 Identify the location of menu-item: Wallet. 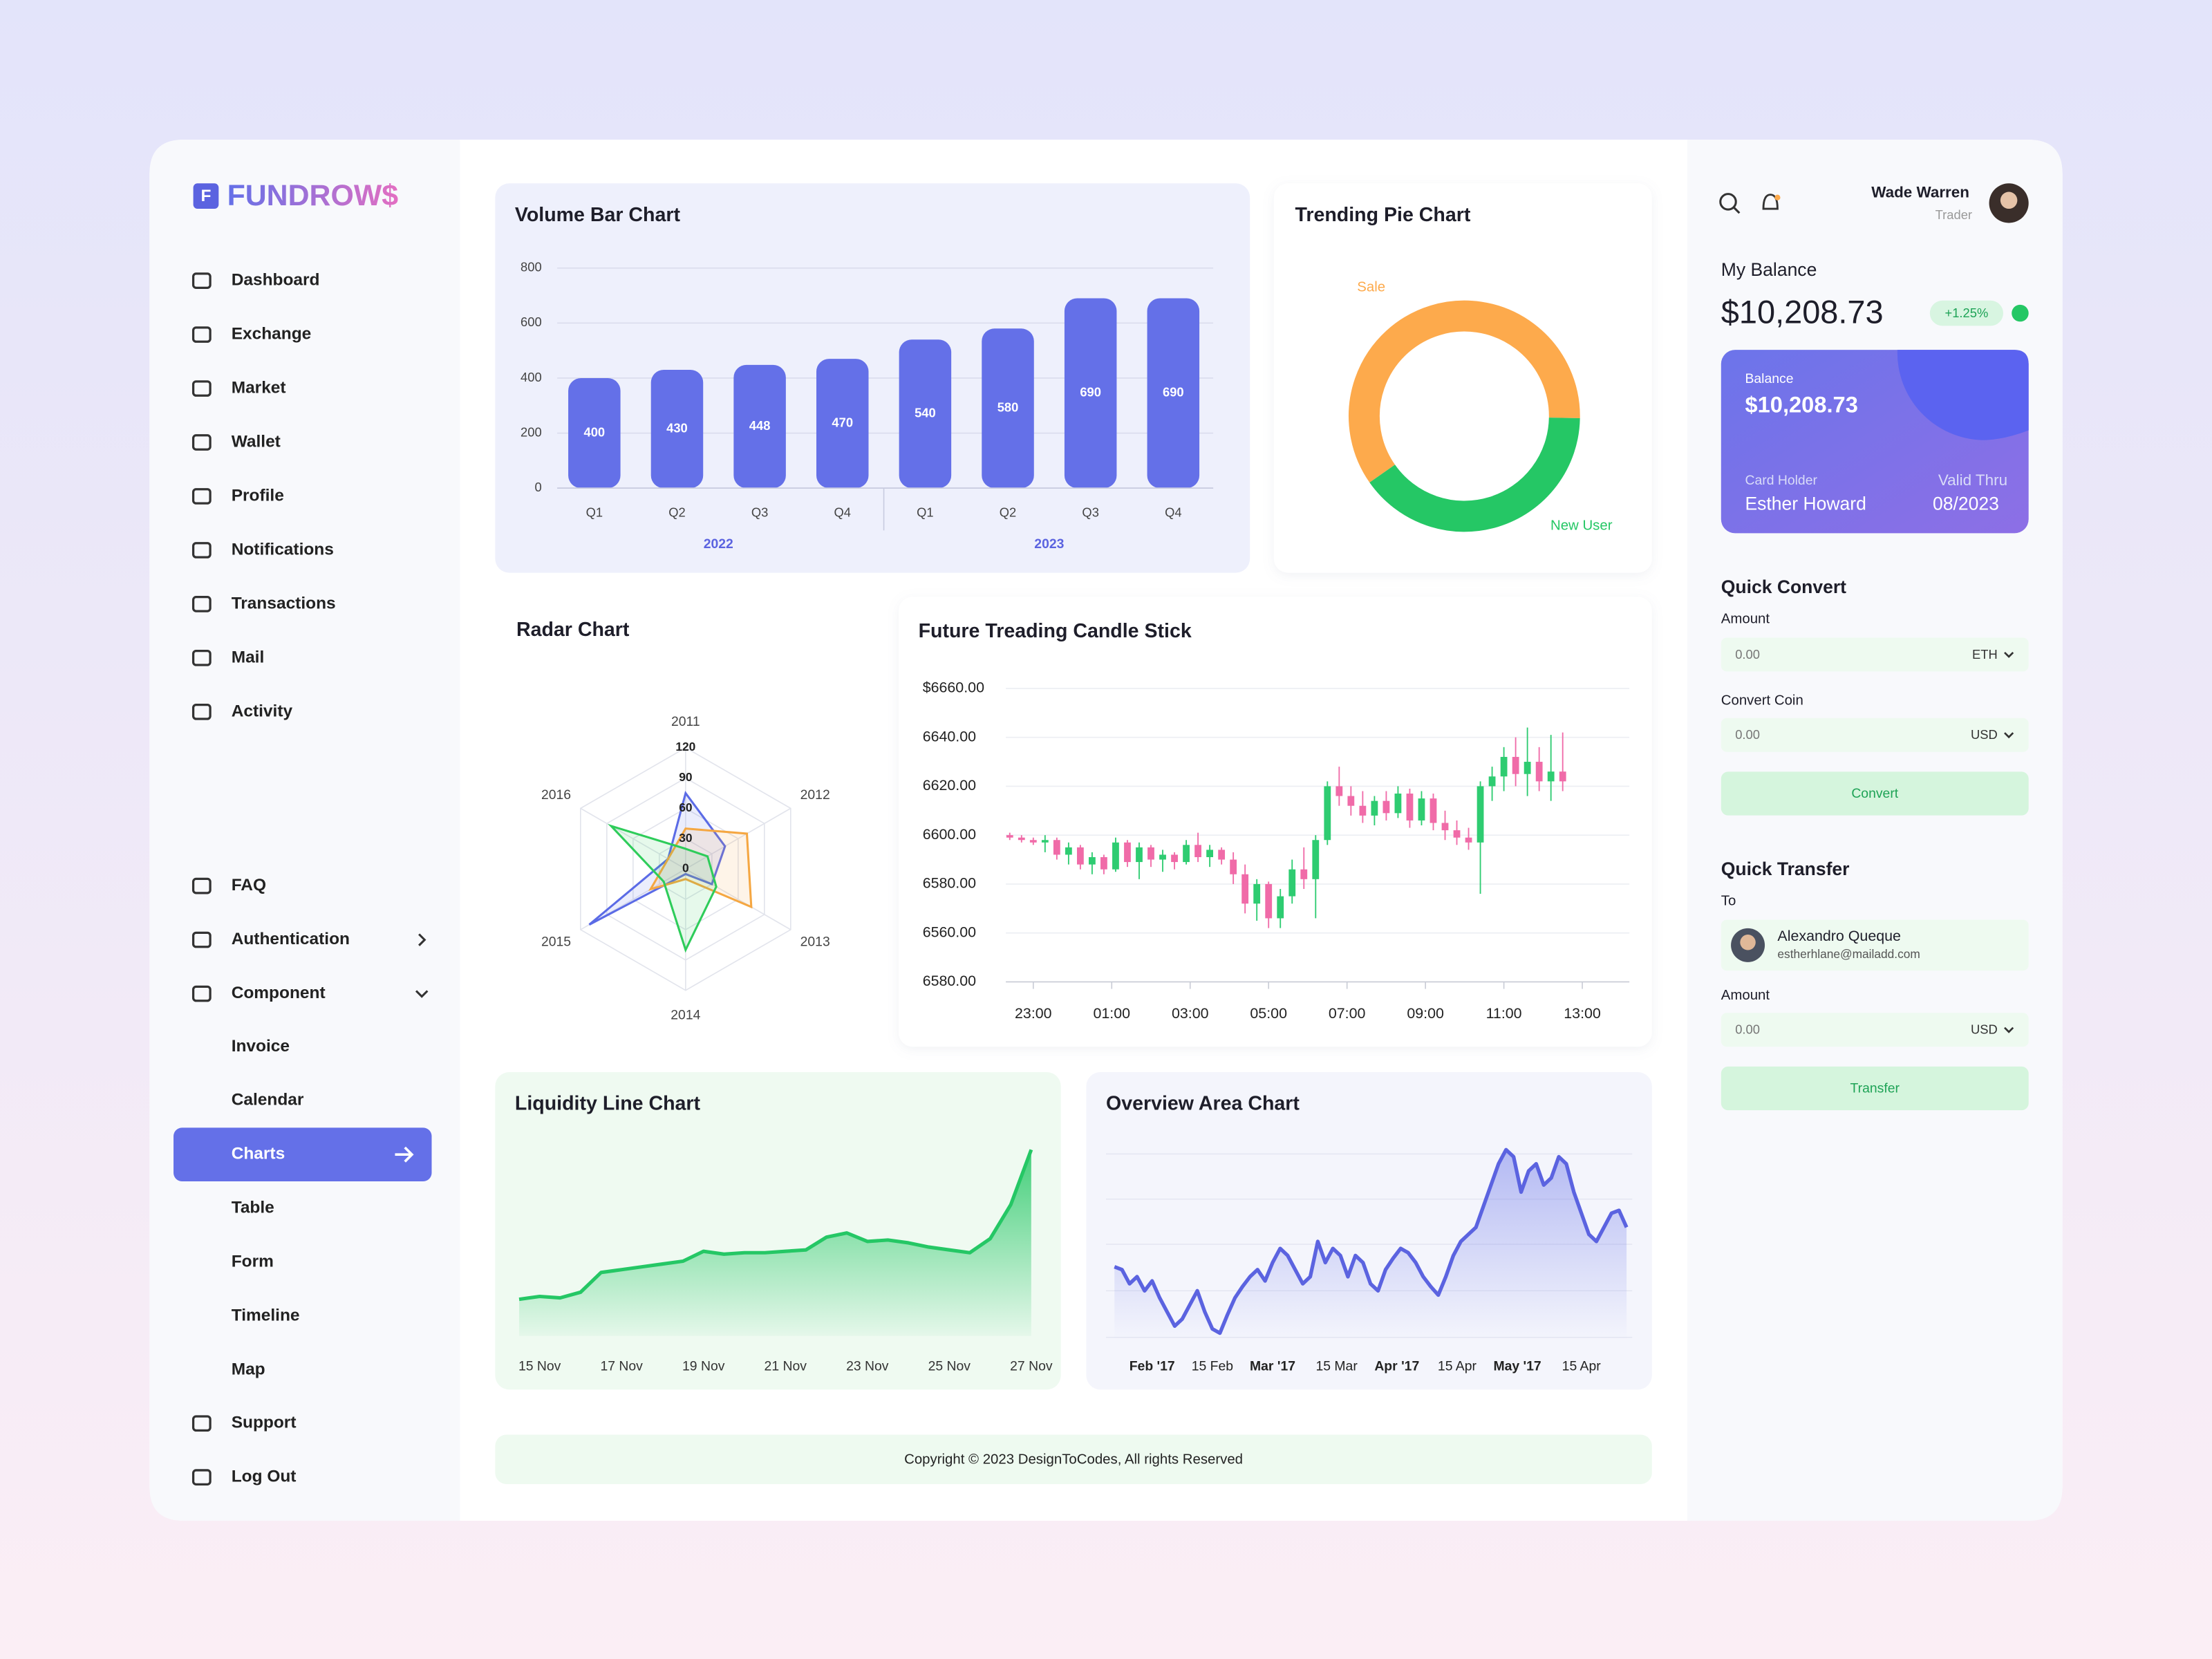
(256, 441).